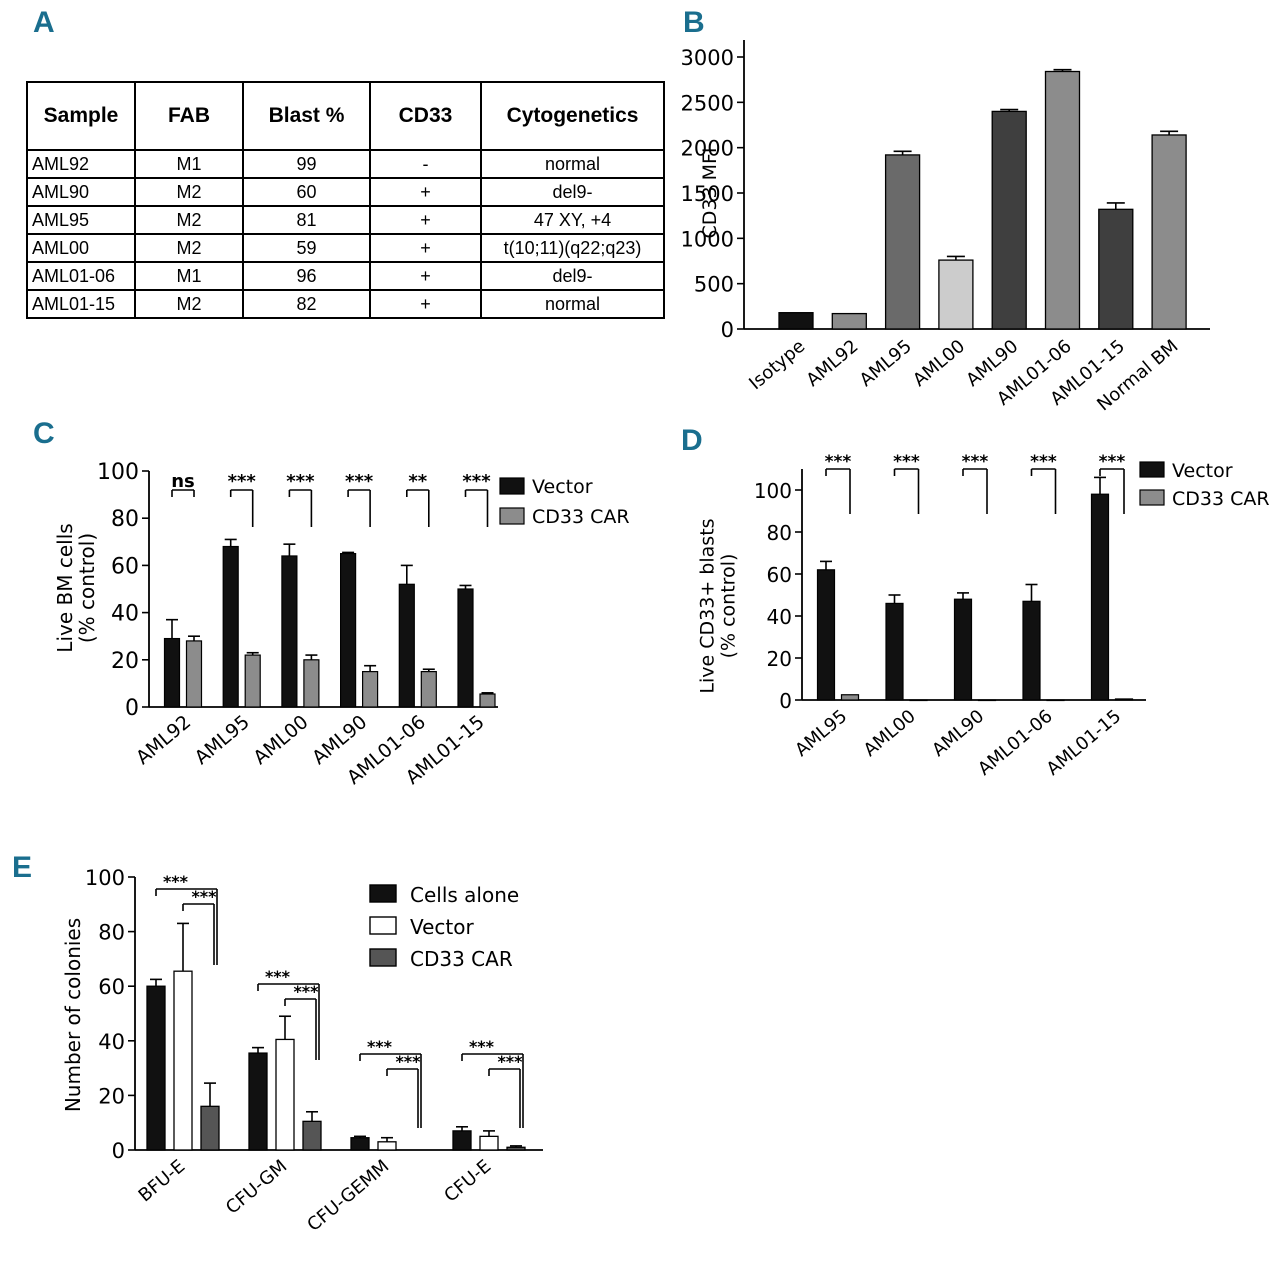  What do you see at coordinates (87, 588) in the screenshot?
I see `y-axis-title: (% control)` at bounding box center [87, 588].